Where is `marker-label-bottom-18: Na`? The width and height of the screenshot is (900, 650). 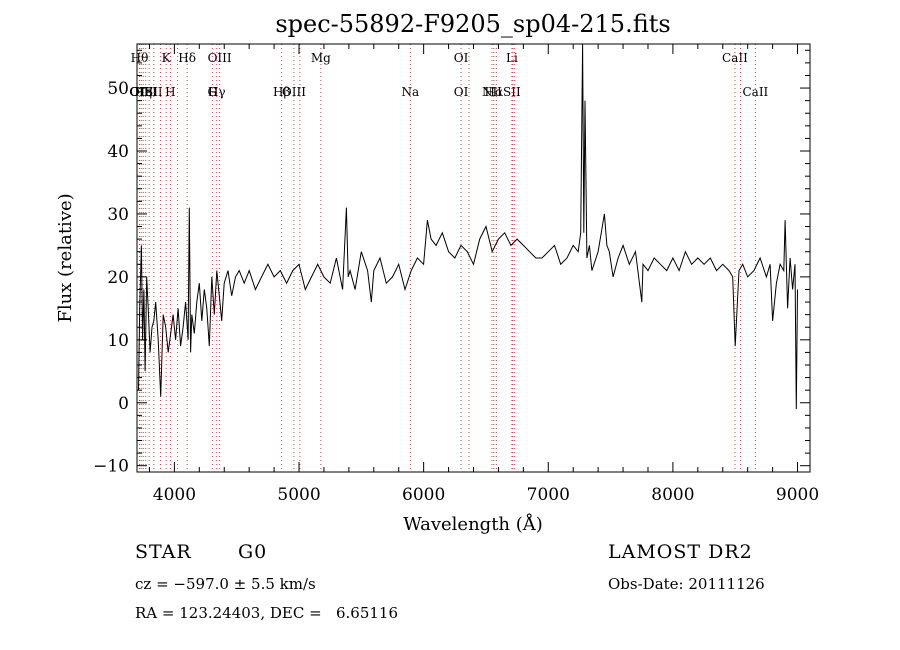
marker-label-bottom-18: Na is located at coordinates (410, 92).